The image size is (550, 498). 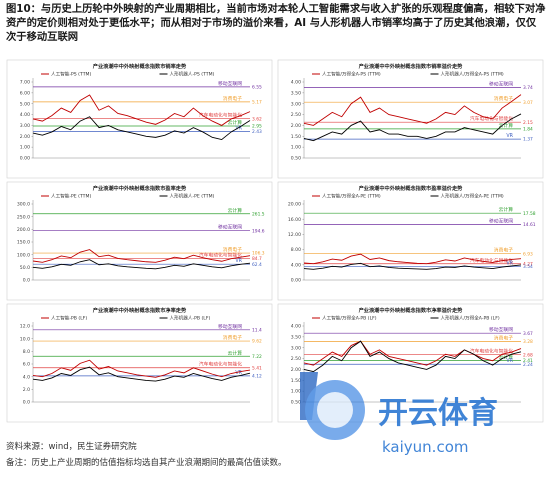 I want to click on legend-label: 人形机器人-PE (TTM), so click(x=192, y=196).